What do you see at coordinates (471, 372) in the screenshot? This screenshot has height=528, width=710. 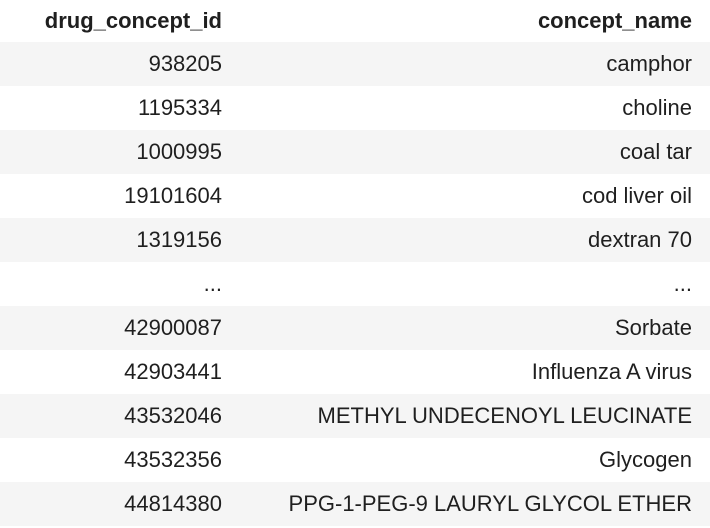 I see `concept-name-cell: Influenza A virus` at bounding box center [471, 372].